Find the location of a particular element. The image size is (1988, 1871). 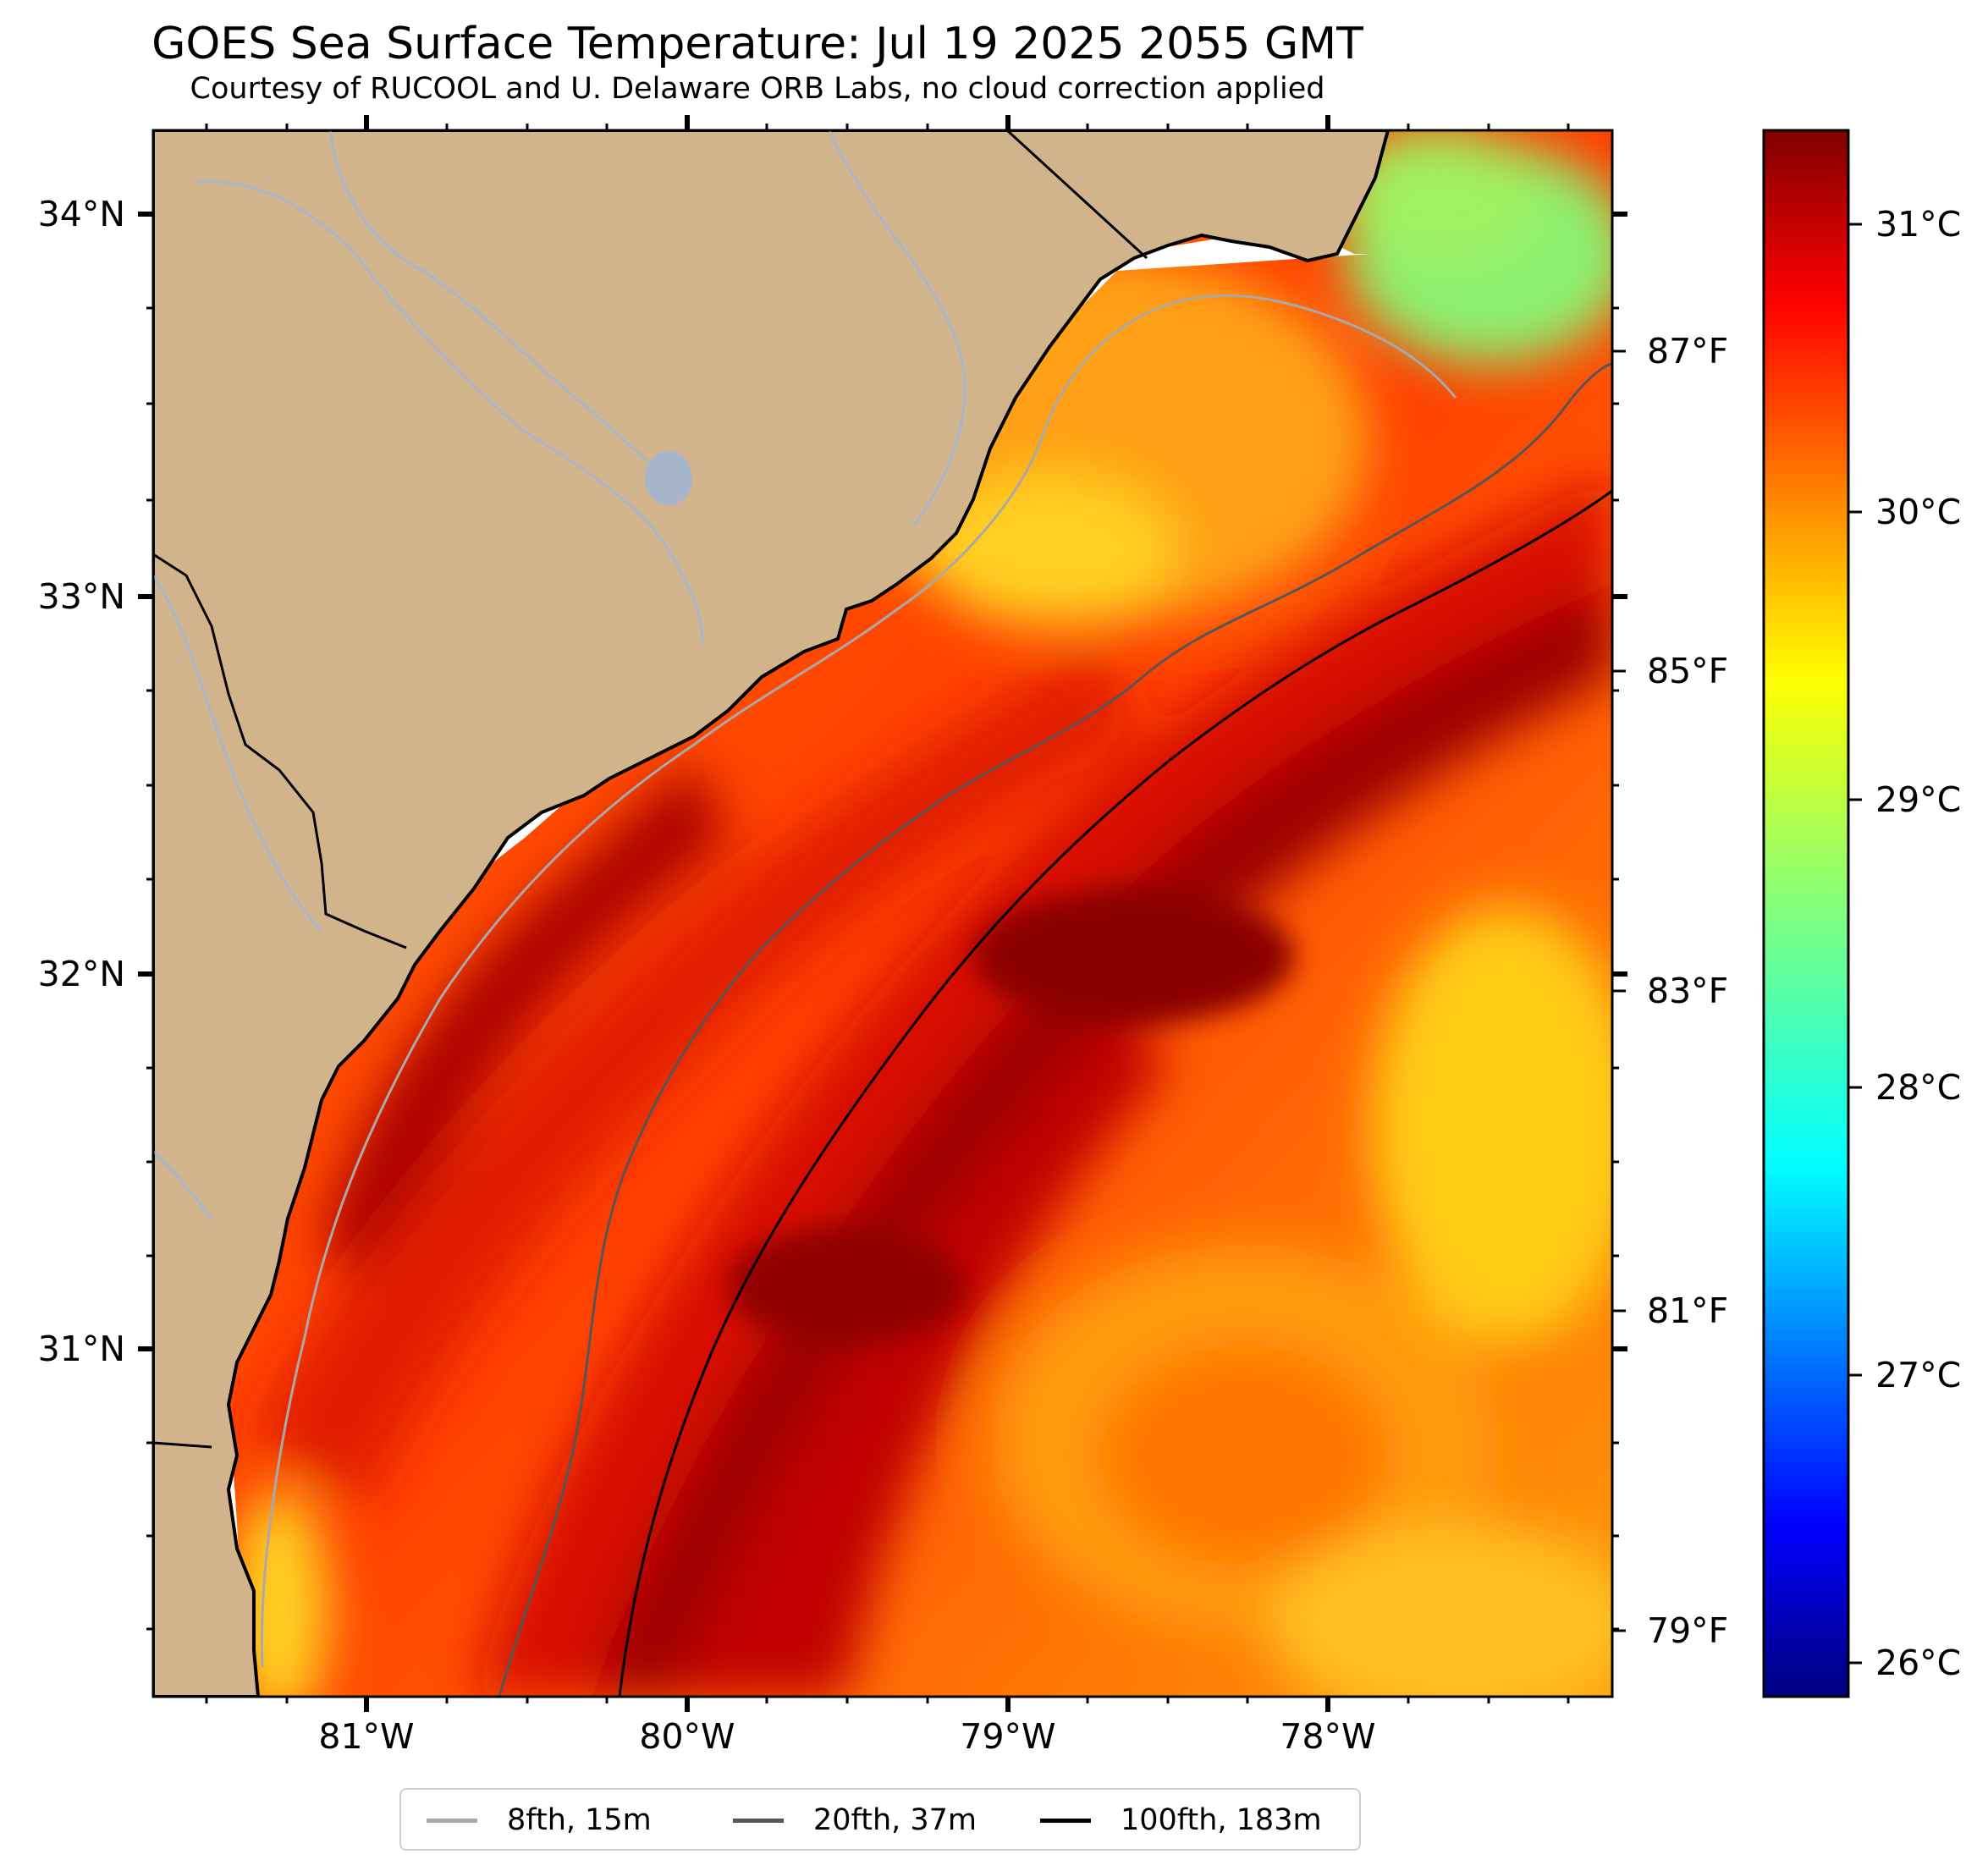

legend-line-8fth is located at coordinates (452, 1821).